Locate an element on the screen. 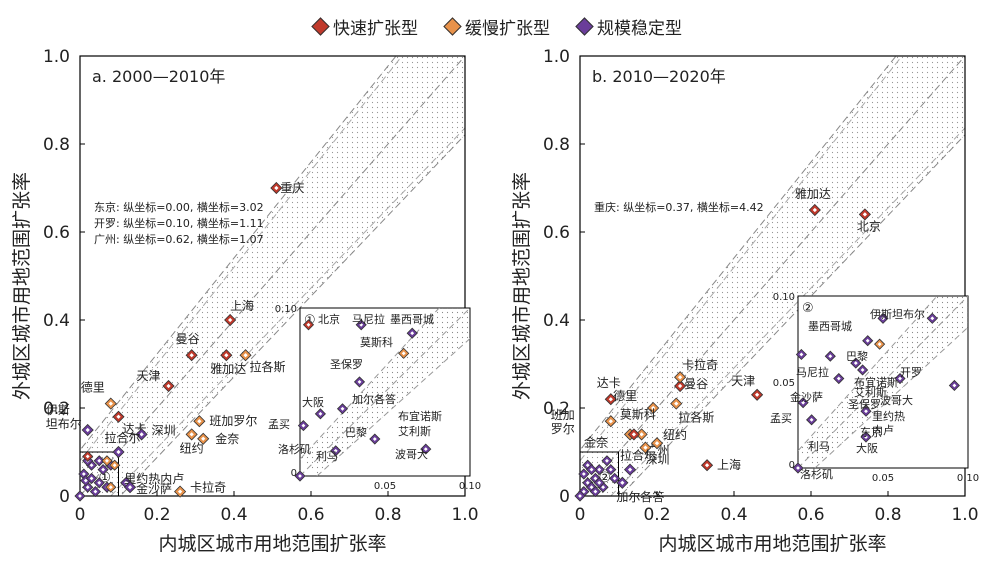  panel-b-inset-point-label: 金沙萨 is located at coordinates (806, 397).